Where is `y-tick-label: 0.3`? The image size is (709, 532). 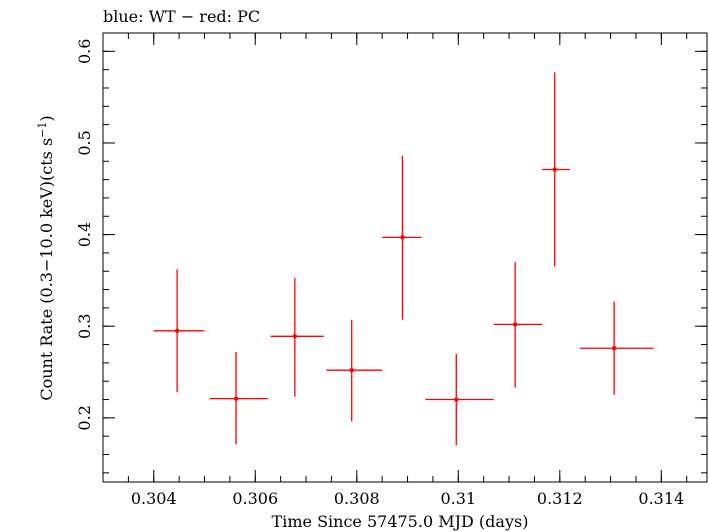
y-tick-label: 0.3 is located at coordinates (84, 325).